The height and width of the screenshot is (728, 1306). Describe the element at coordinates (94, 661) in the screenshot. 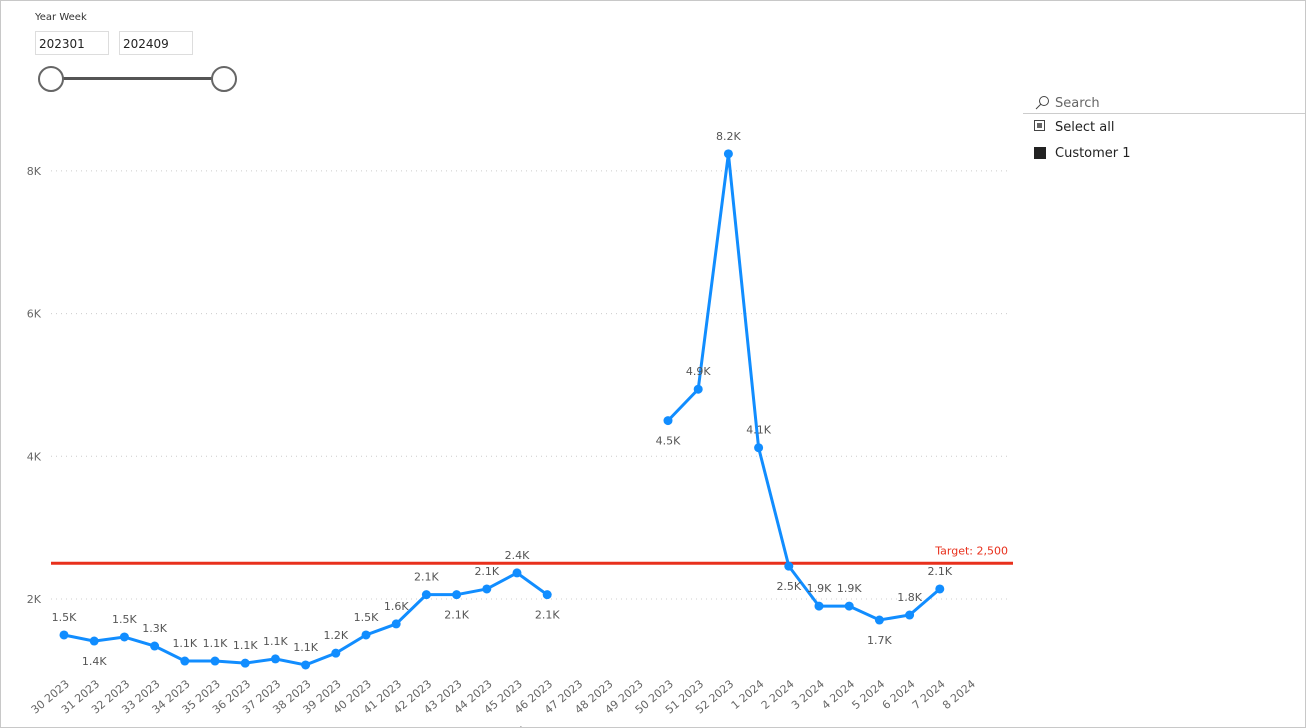

I see `data-label: 1.4K` at that location.